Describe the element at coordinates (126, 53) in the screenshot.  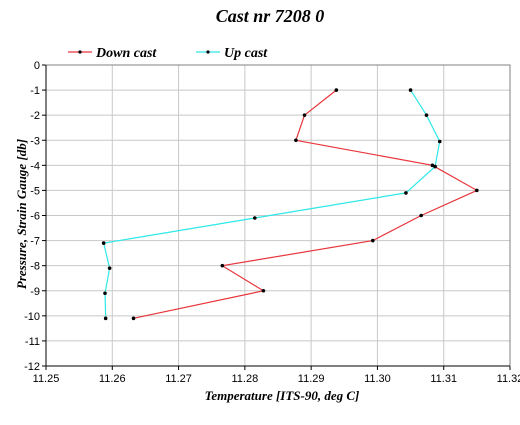
I see `legend-label-down-cast: Down cast` at that location.